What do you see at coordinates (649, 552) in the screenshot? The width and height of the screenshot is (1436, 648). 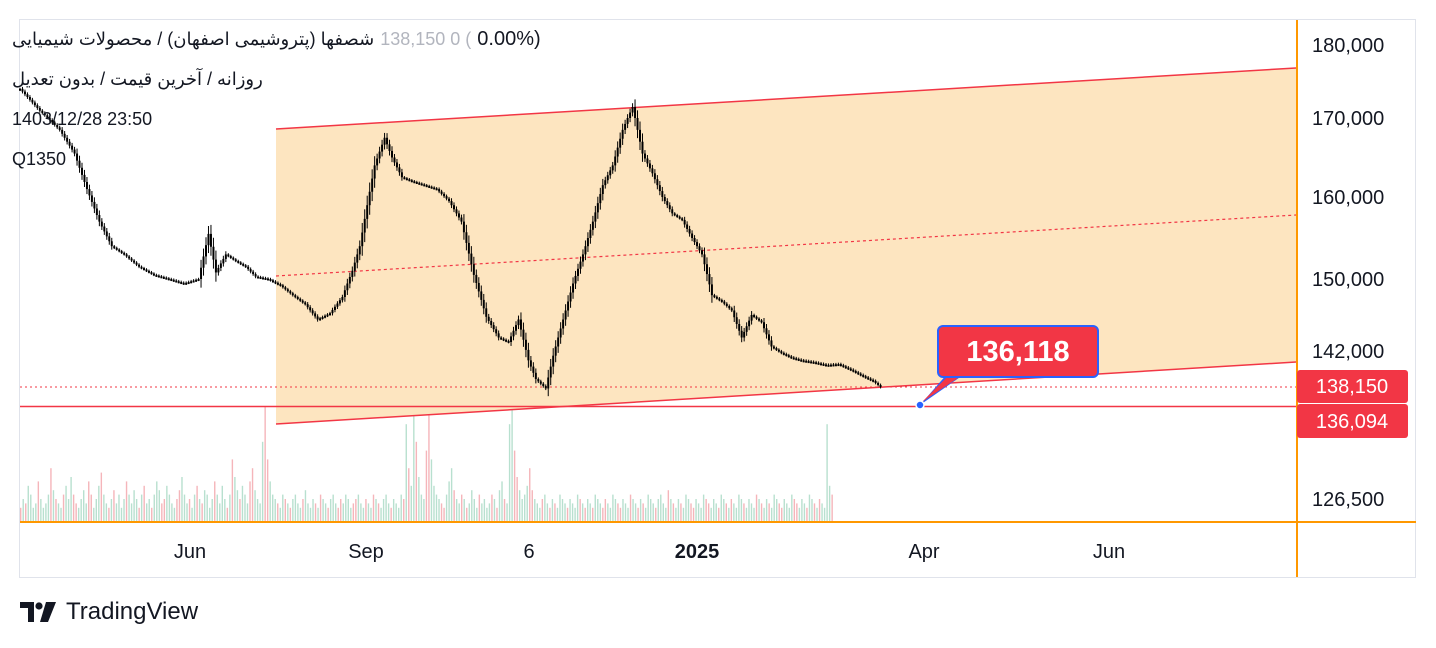 I see `time-axis: Jun Sep 6 2025 Apr Jun` at bounding box center [649, 552].